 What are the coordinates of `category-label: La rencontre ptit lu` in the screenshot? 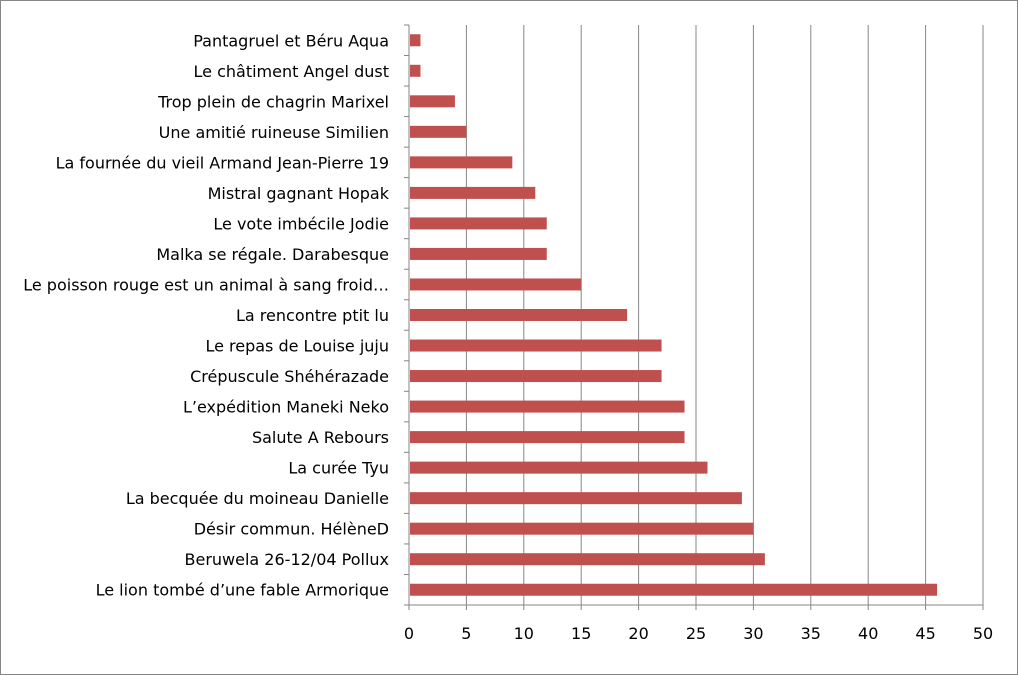 It's located at (312, 315).